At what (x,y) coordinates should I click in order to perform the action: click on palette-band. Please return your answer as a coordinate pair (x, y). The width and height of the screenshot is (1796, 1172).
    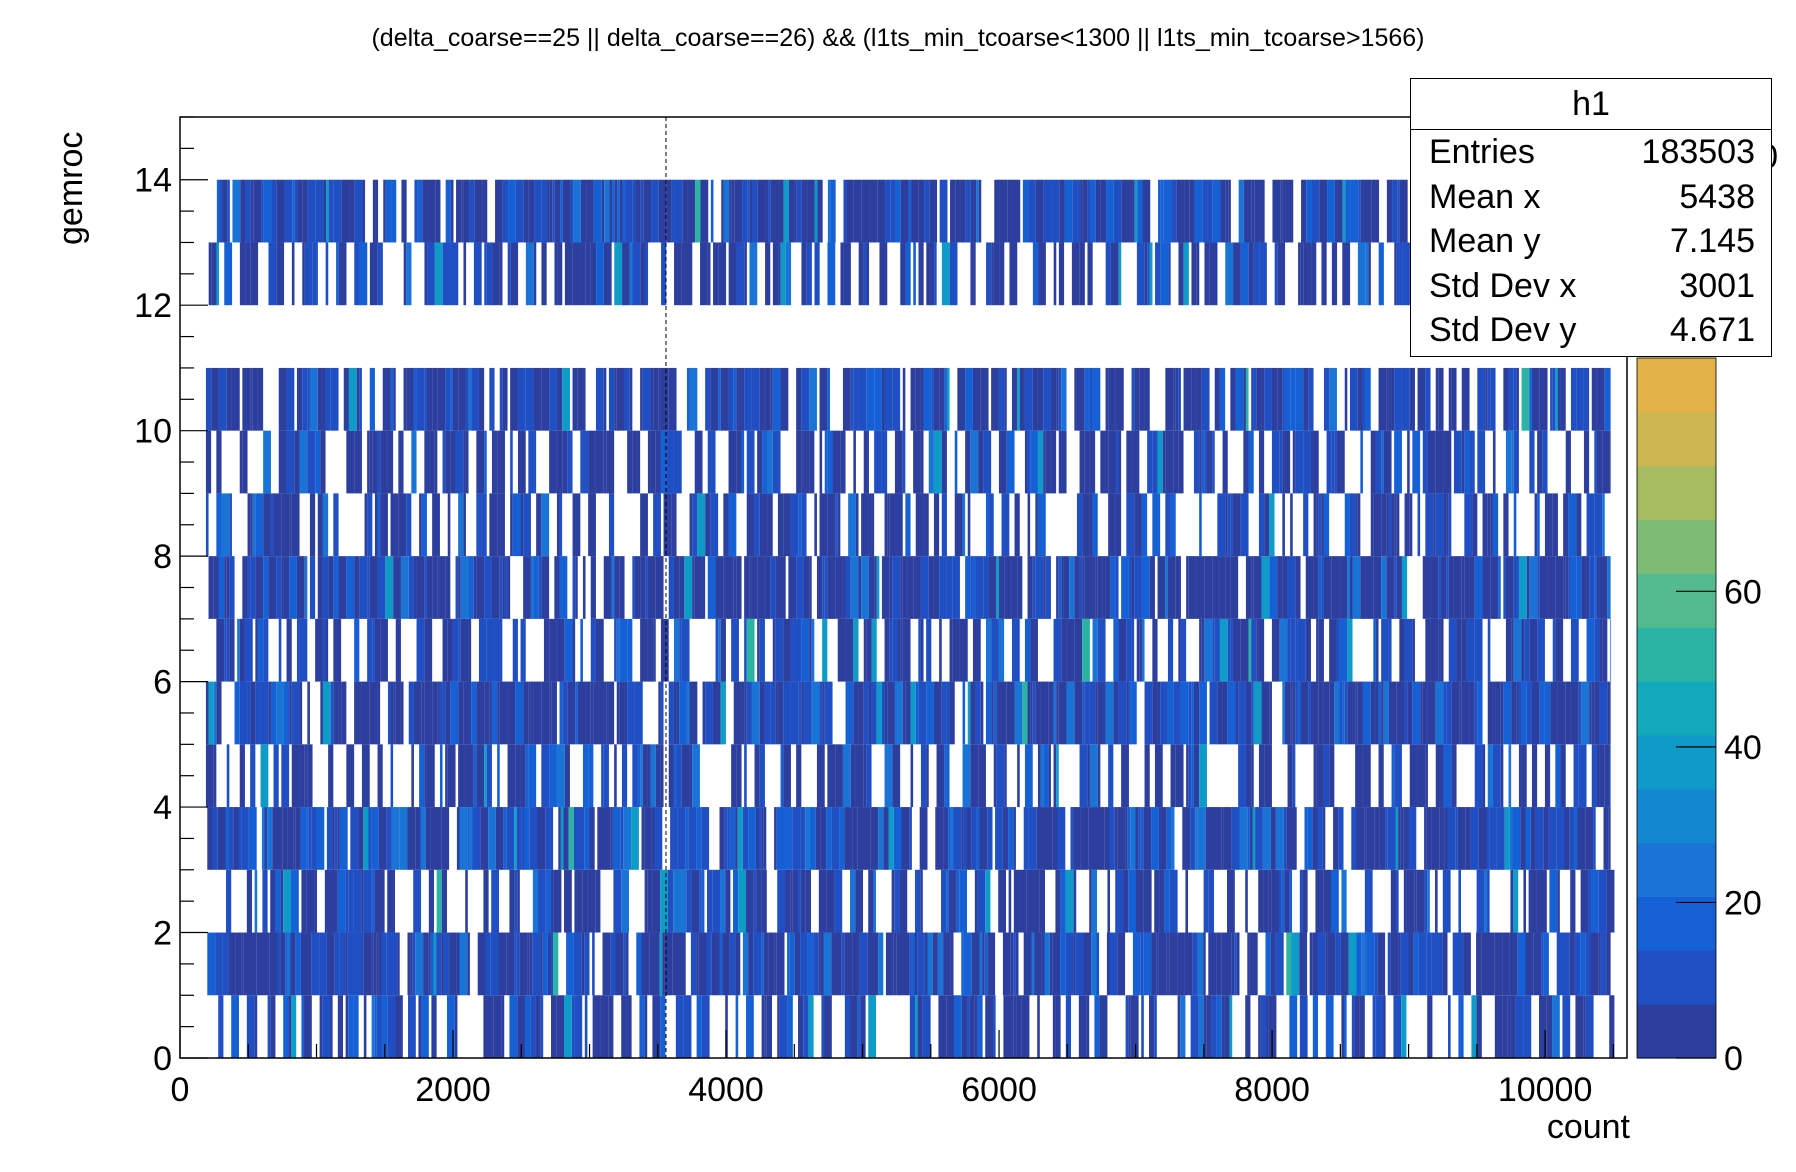
    Looking at the image, I should click on (1676, 654).